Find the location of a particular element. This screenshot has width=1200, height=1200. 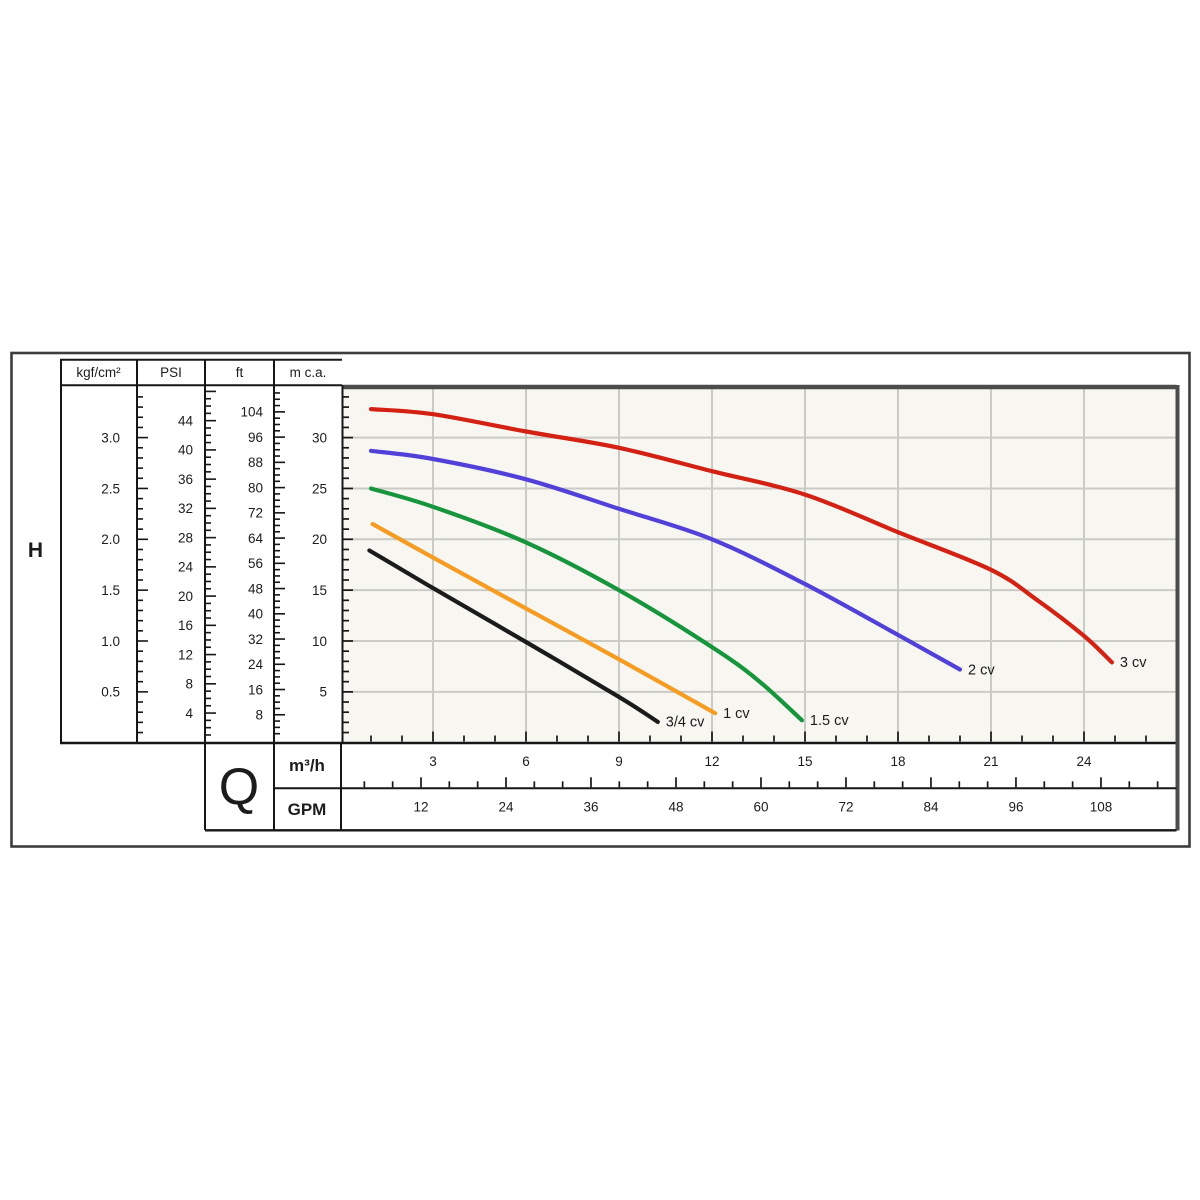

m3h-tick-label: 21 is located at coordinates (990, 761).